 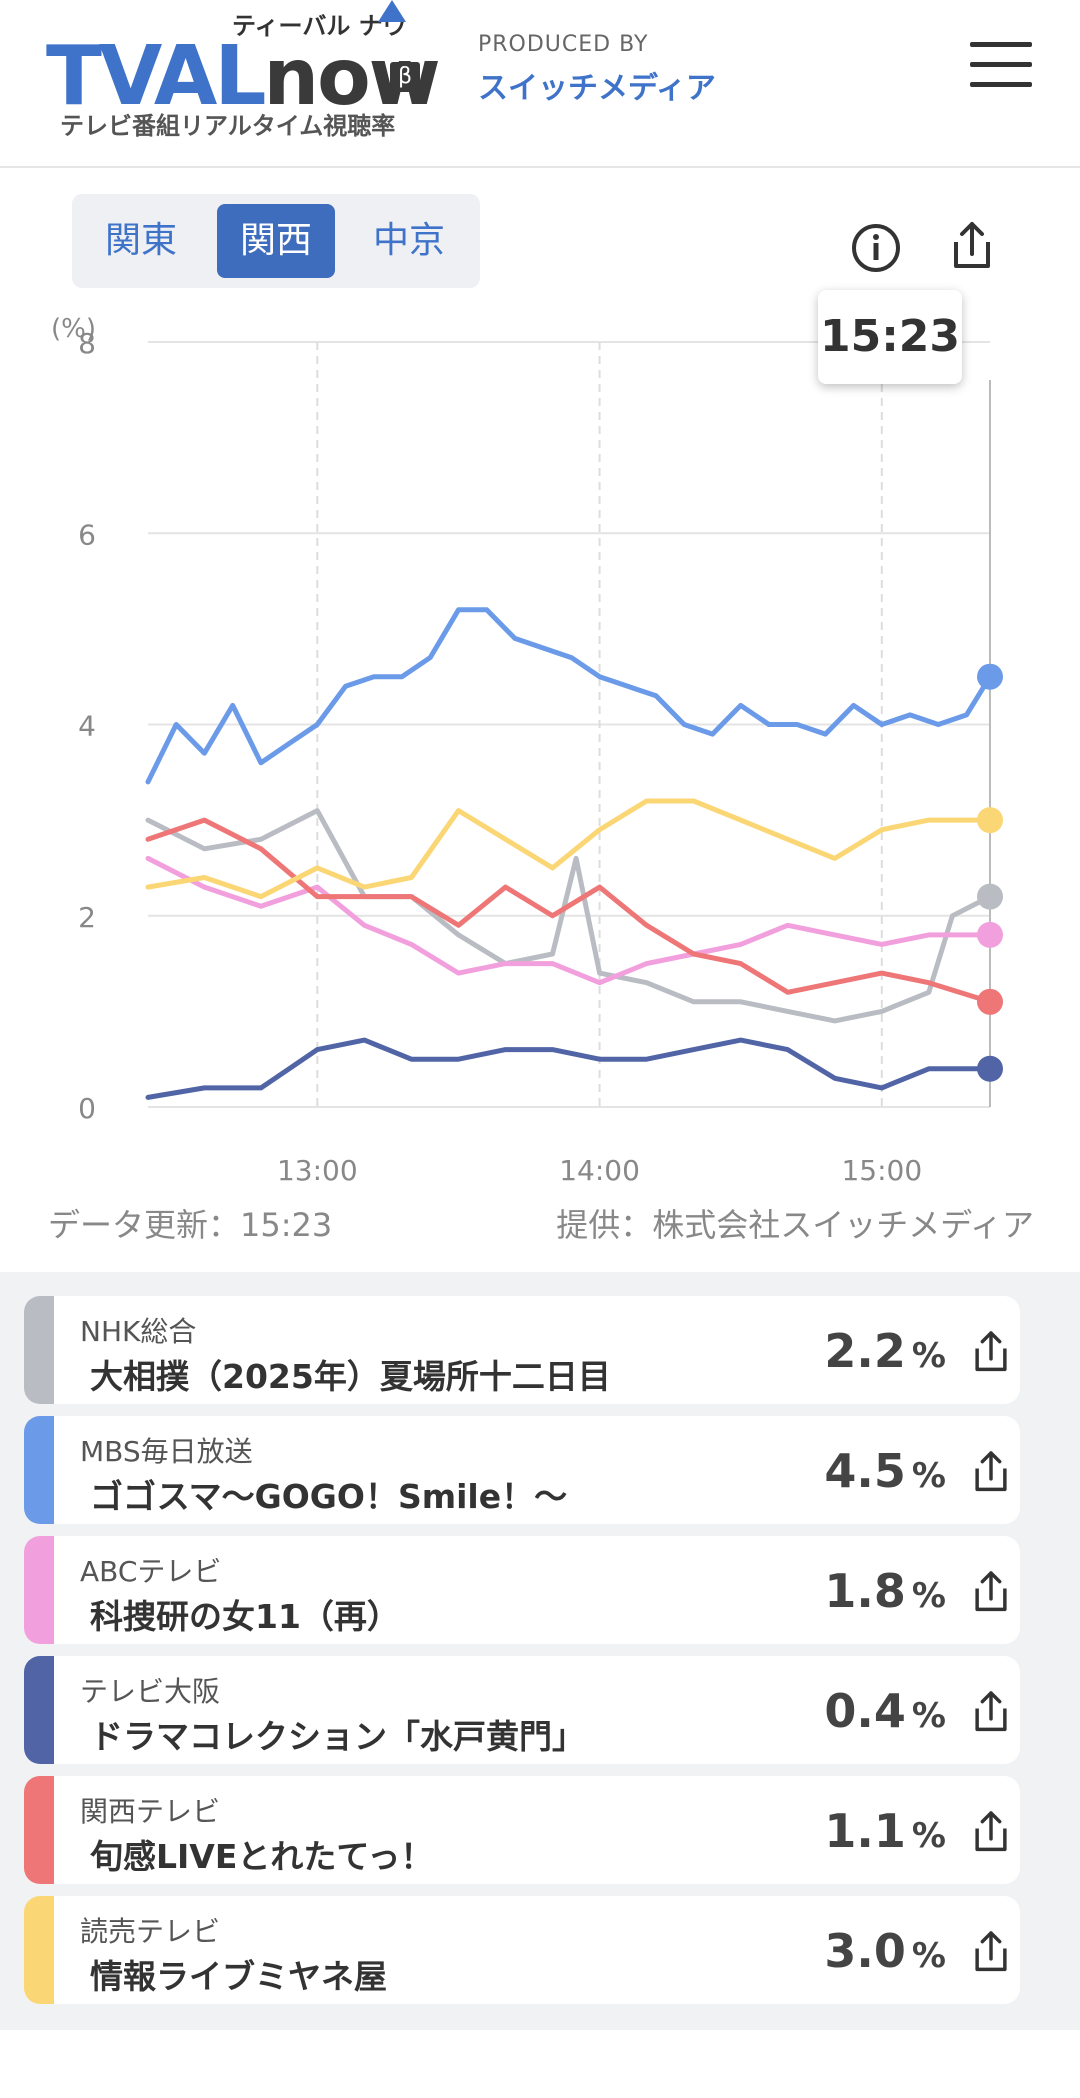 I want to click on rating-value: 3.0%, so click(x=885, y=1951).